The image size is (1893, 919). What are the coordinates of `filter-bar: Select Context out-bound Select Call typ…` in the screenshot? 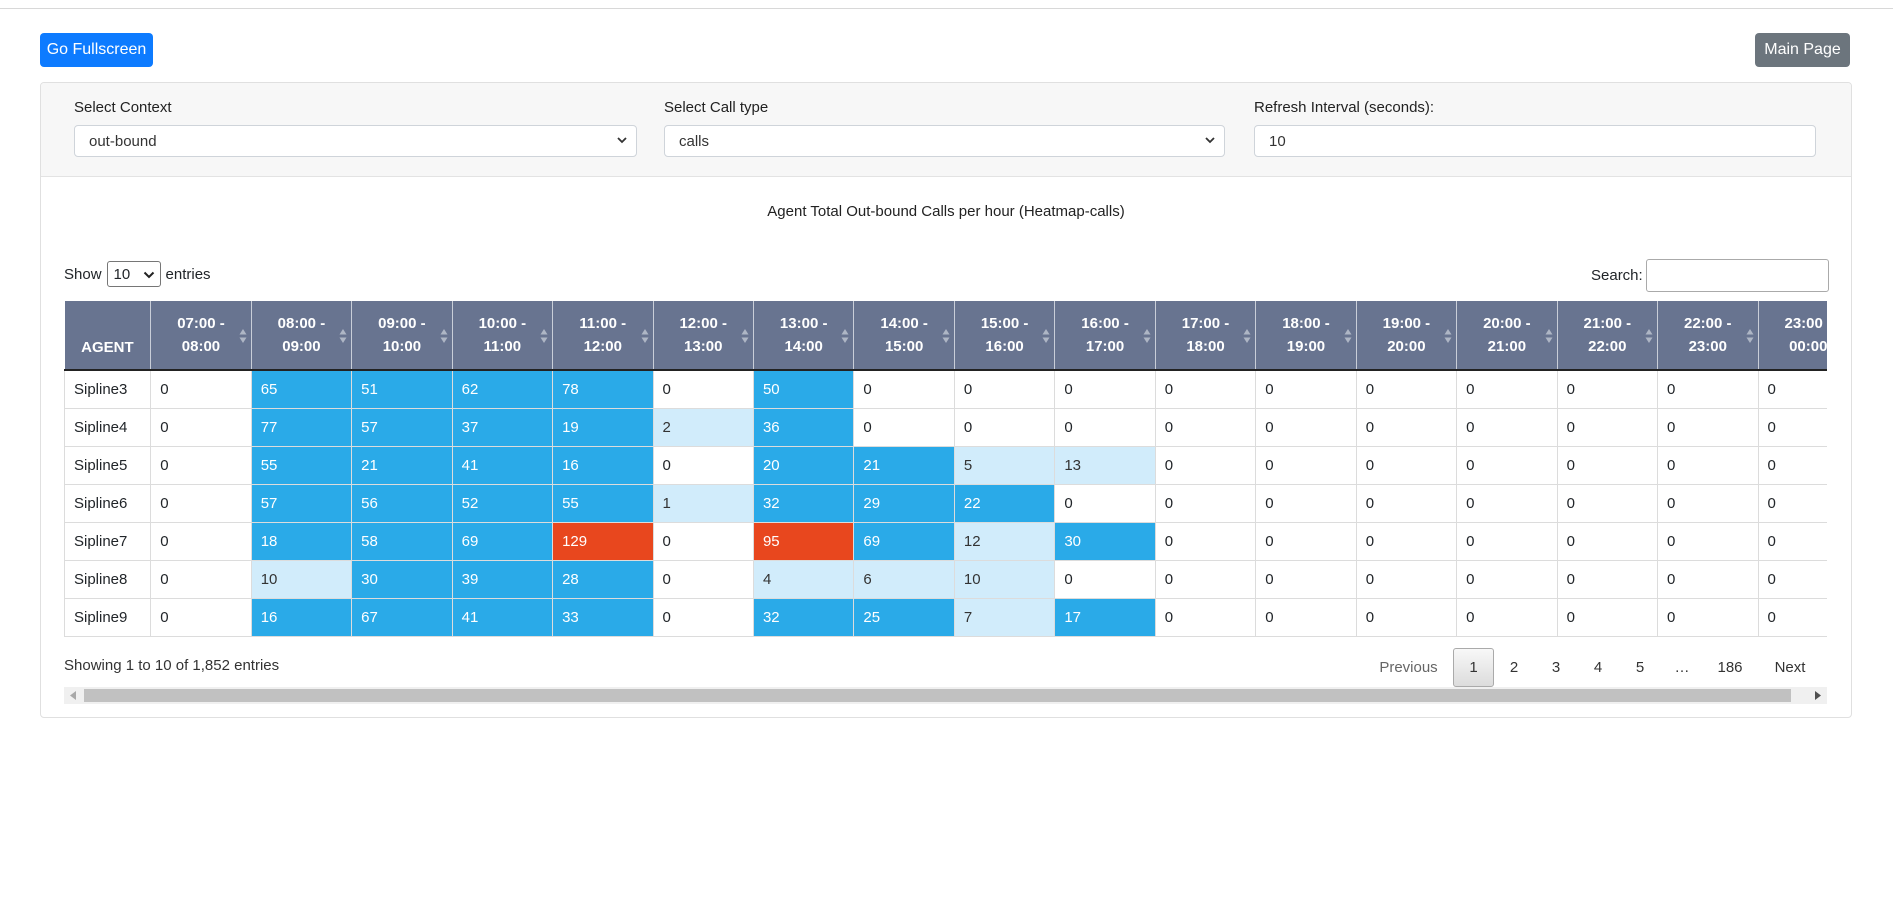 It's located at (946, 130).